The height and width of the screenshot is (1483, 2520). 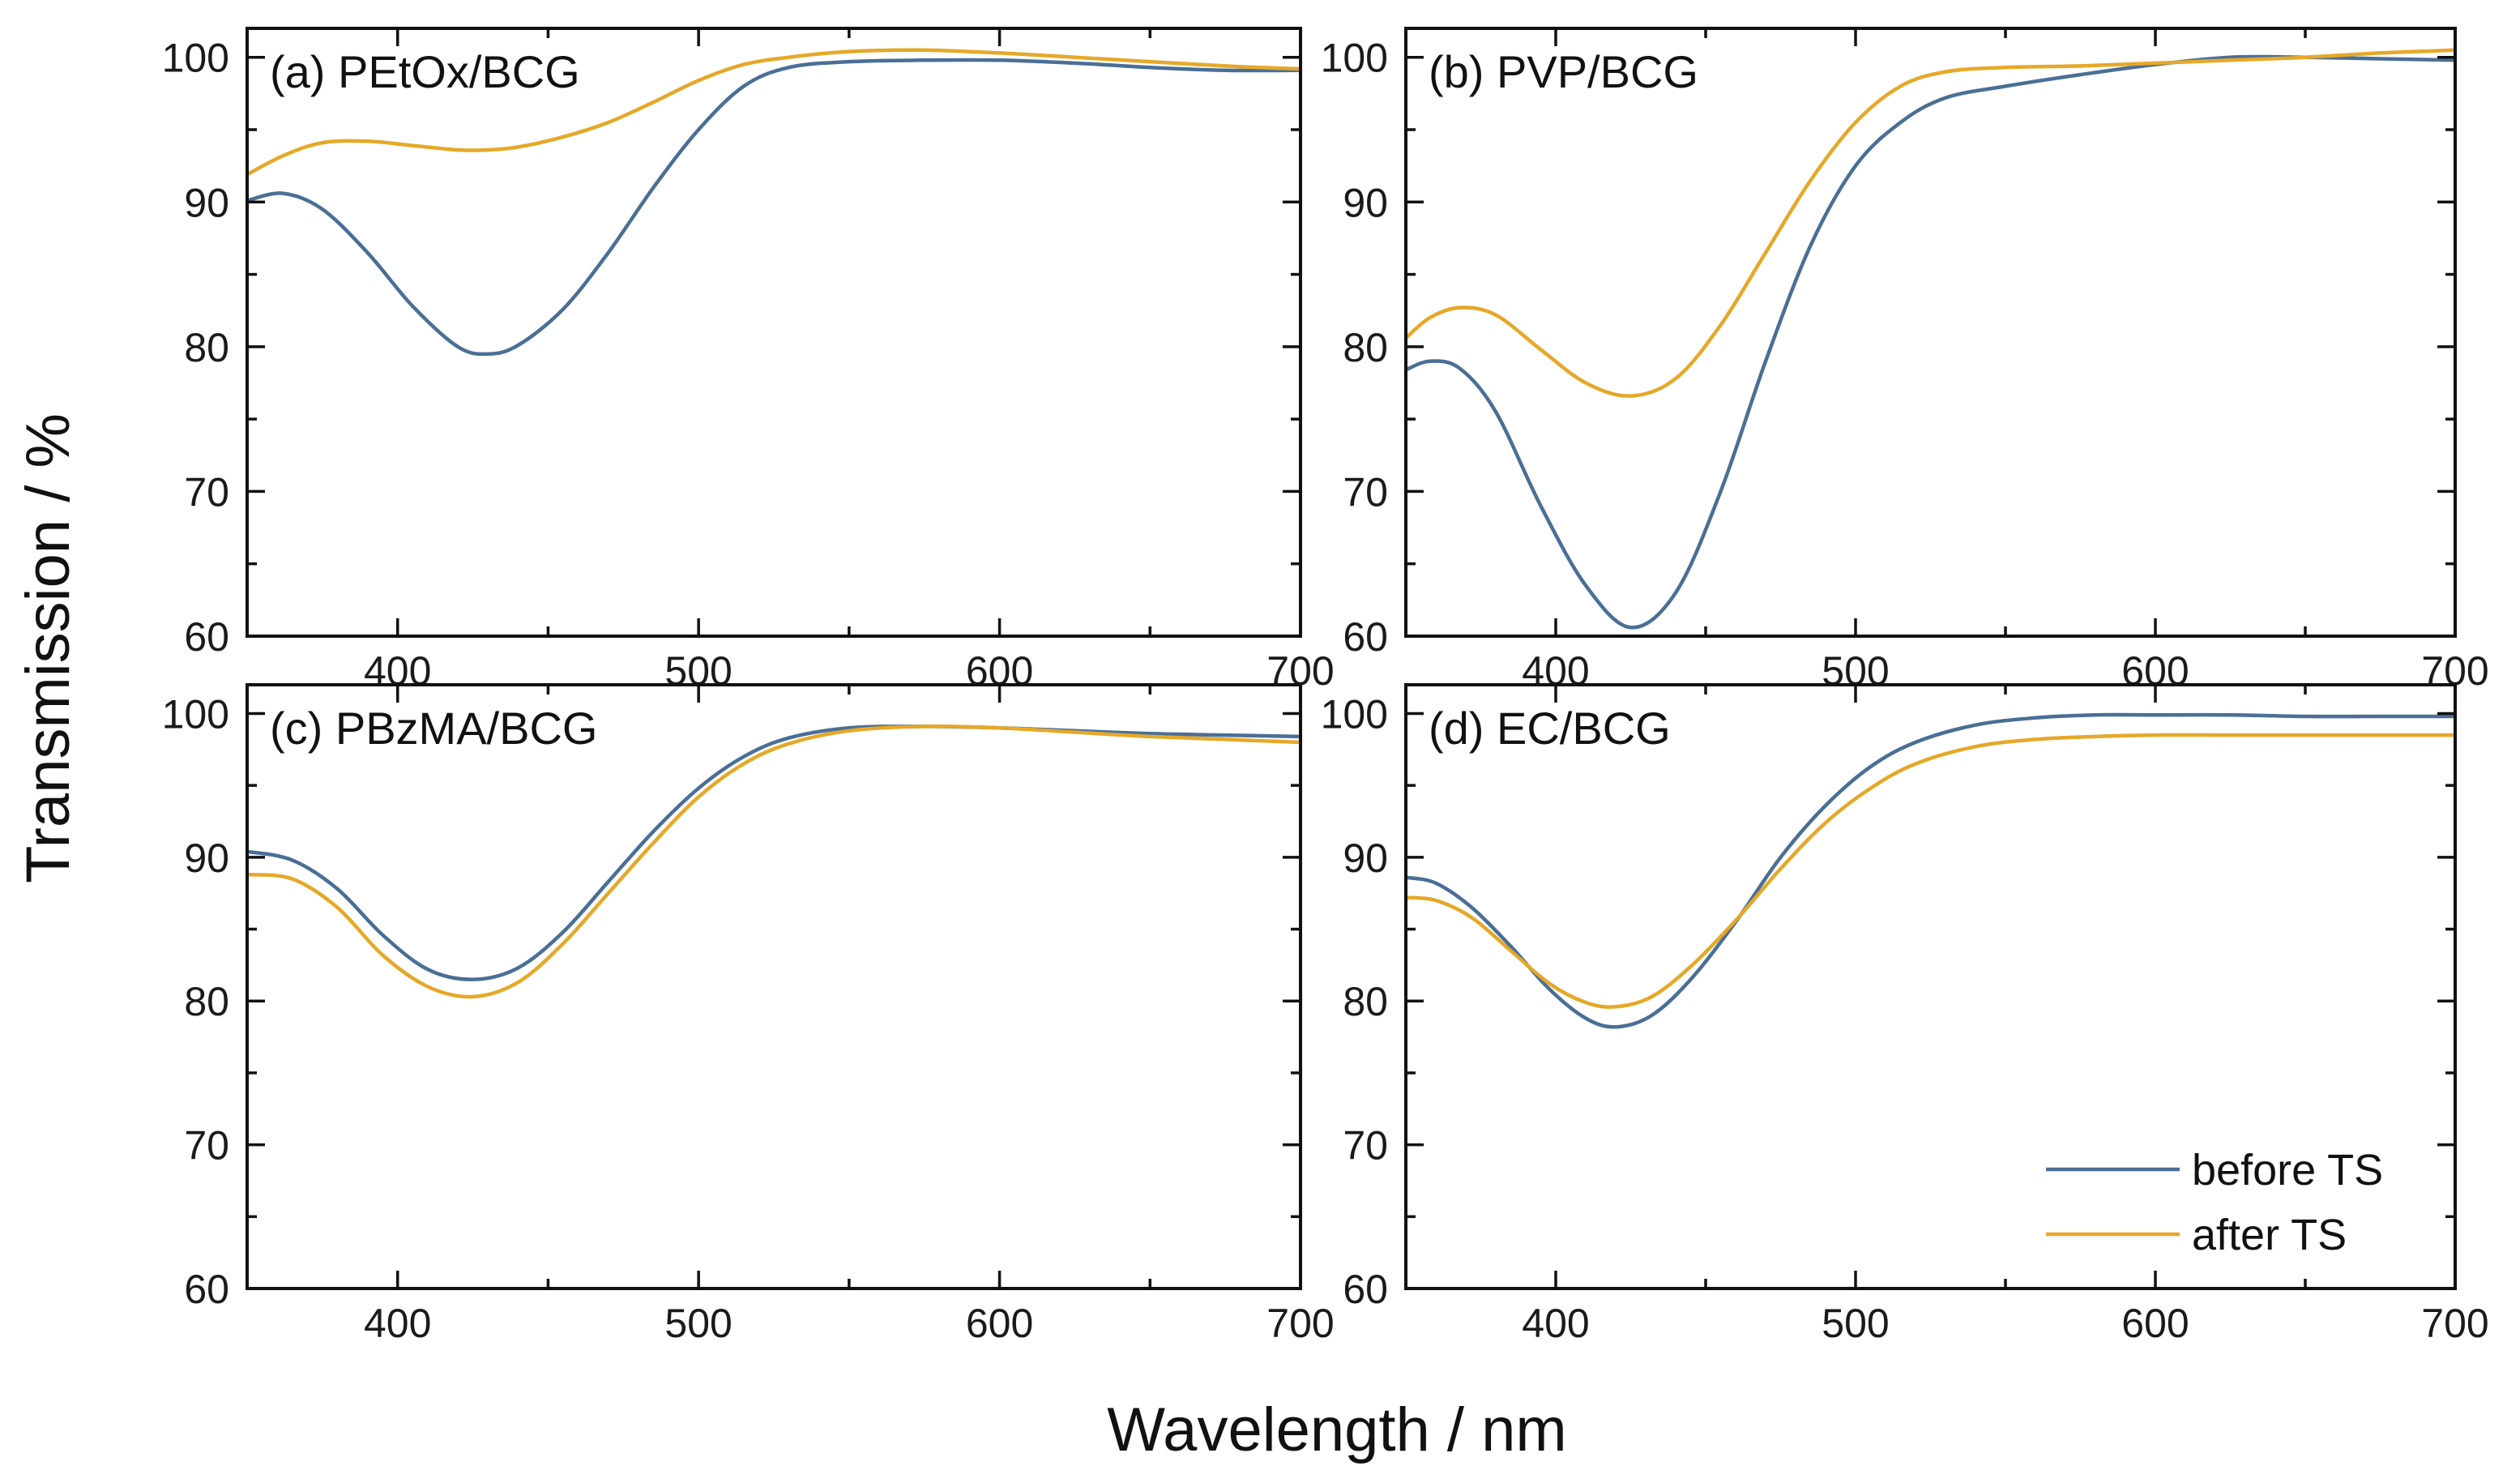 I want to click on panel-label: (a) PEtOx/BCG, so click(x=425, y=71).